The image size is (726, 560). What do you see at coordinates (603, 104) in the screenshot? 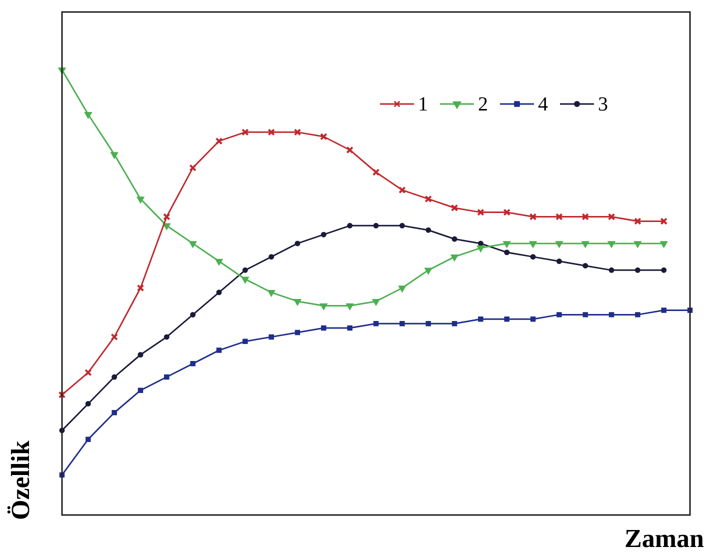
I see `legend-label: 3` at bounding box center [603, 104].